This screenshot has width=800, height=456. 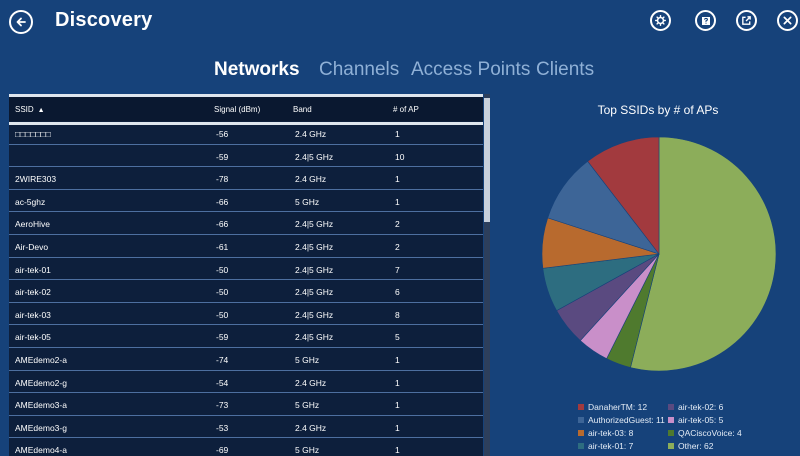 I want to click on help-icon, so click(x=705, y=20).